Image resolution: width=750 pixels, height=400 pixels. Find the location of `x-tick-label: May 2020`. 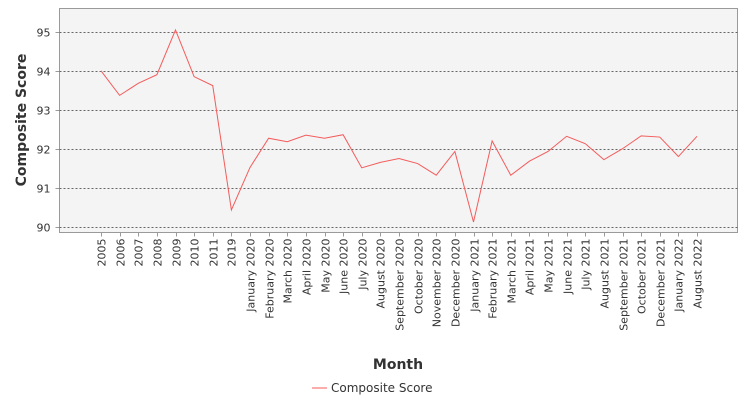

x-tick-label: May 2020 is located at coordinates (326, 266).